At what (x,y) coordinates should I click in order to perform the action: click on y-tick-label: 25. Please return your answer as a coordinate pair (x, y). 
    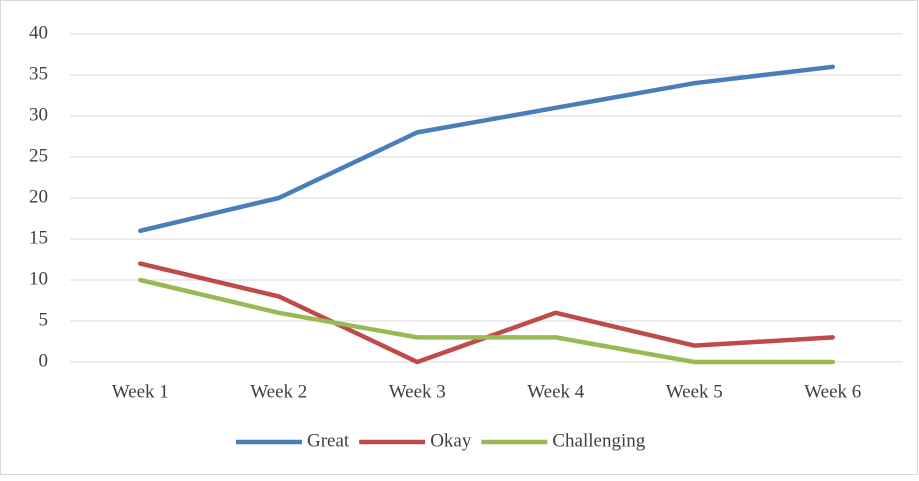
    Looking at the image, I should click on (38, 155).